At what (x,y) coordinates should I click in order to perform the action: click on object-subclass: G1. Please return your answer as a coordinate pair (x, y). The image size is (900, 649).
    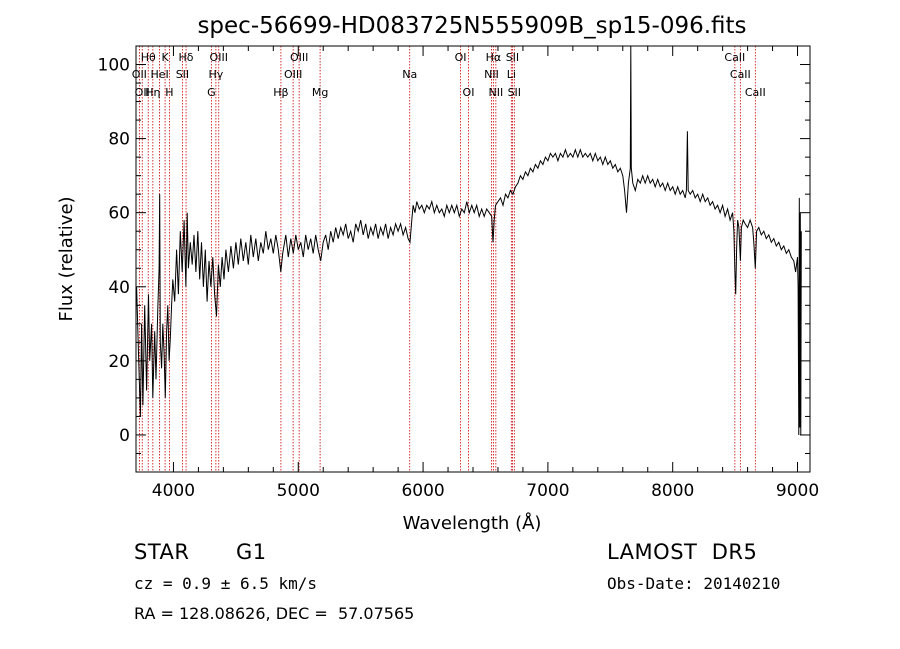
    Looking at the image, I should click on (251, 552).